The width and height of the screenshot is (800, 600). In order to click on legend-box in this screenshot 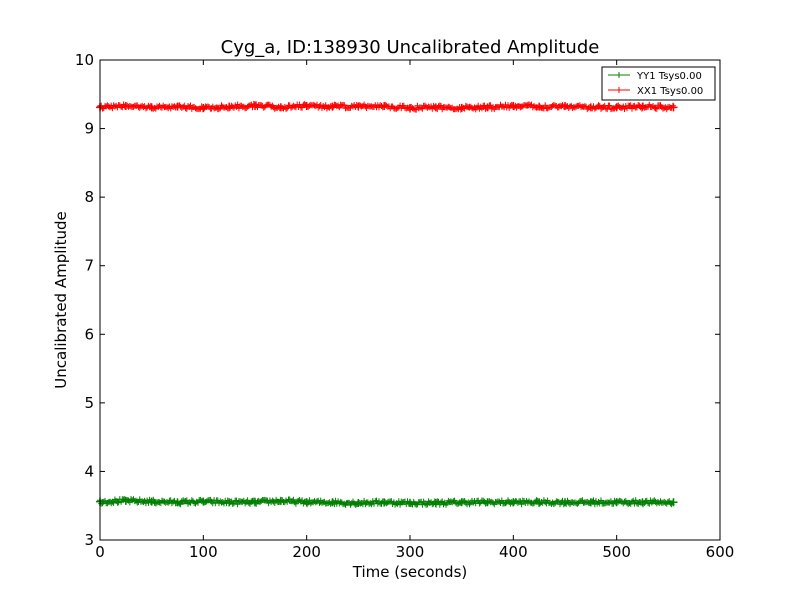, I will do `click(658, 83)`.